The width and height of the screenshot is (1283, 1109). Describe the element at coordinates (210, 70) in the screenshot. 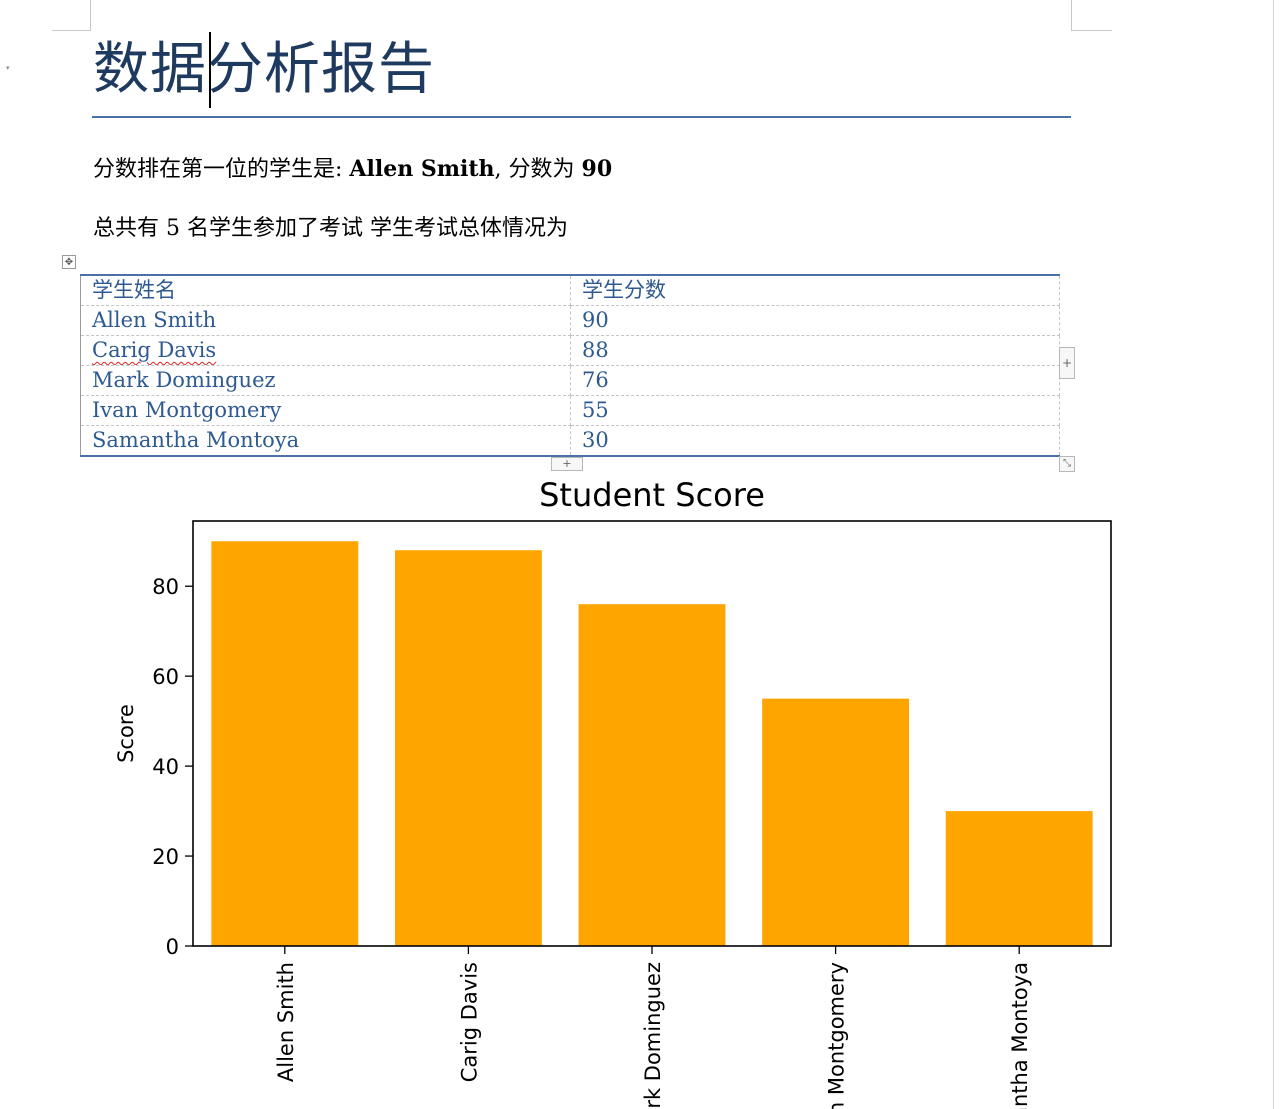

I see `text-cursor` at that location.